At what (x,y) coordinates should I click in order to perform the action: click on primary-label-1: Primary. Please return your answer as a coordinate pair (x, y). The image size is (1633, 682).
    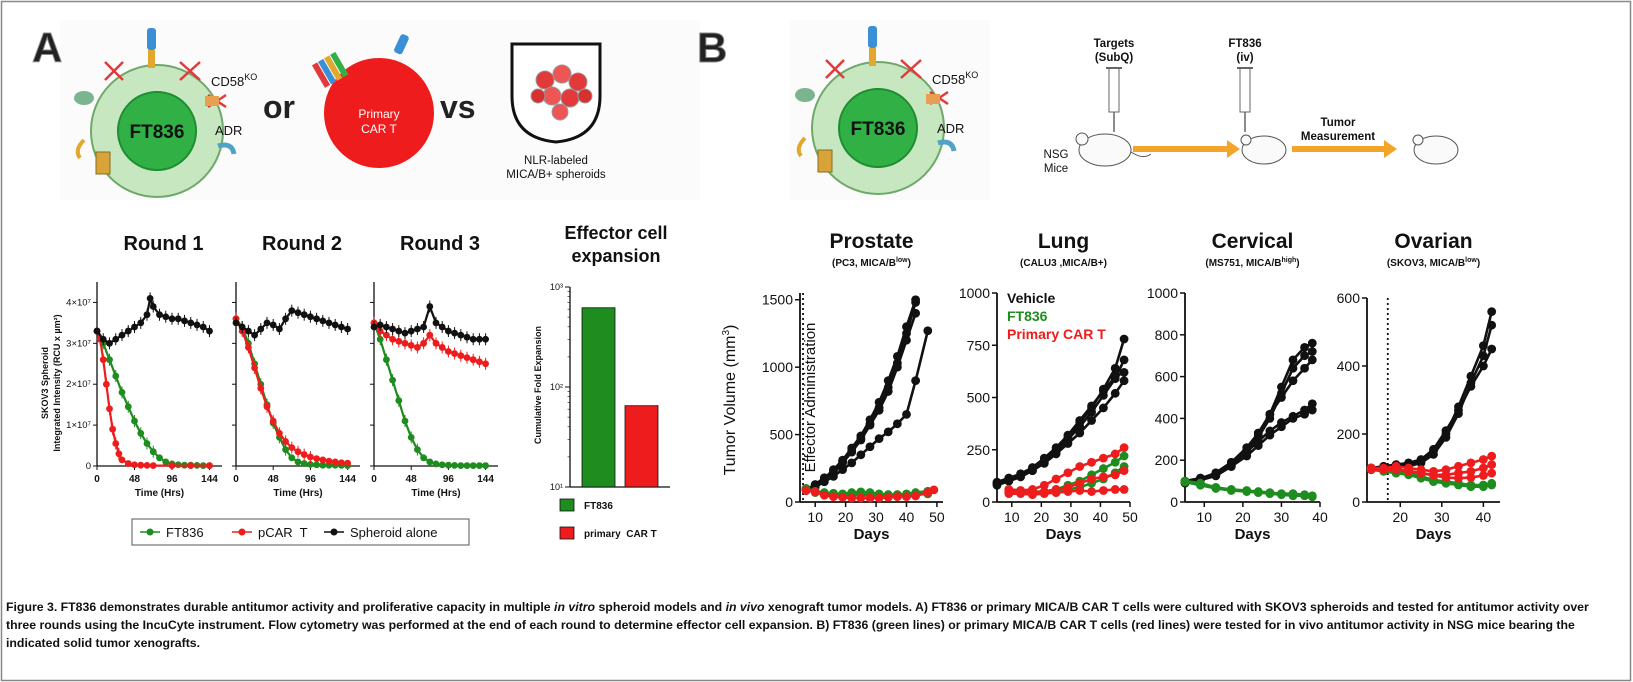
    Looking at the image, I should click on (378, 114).